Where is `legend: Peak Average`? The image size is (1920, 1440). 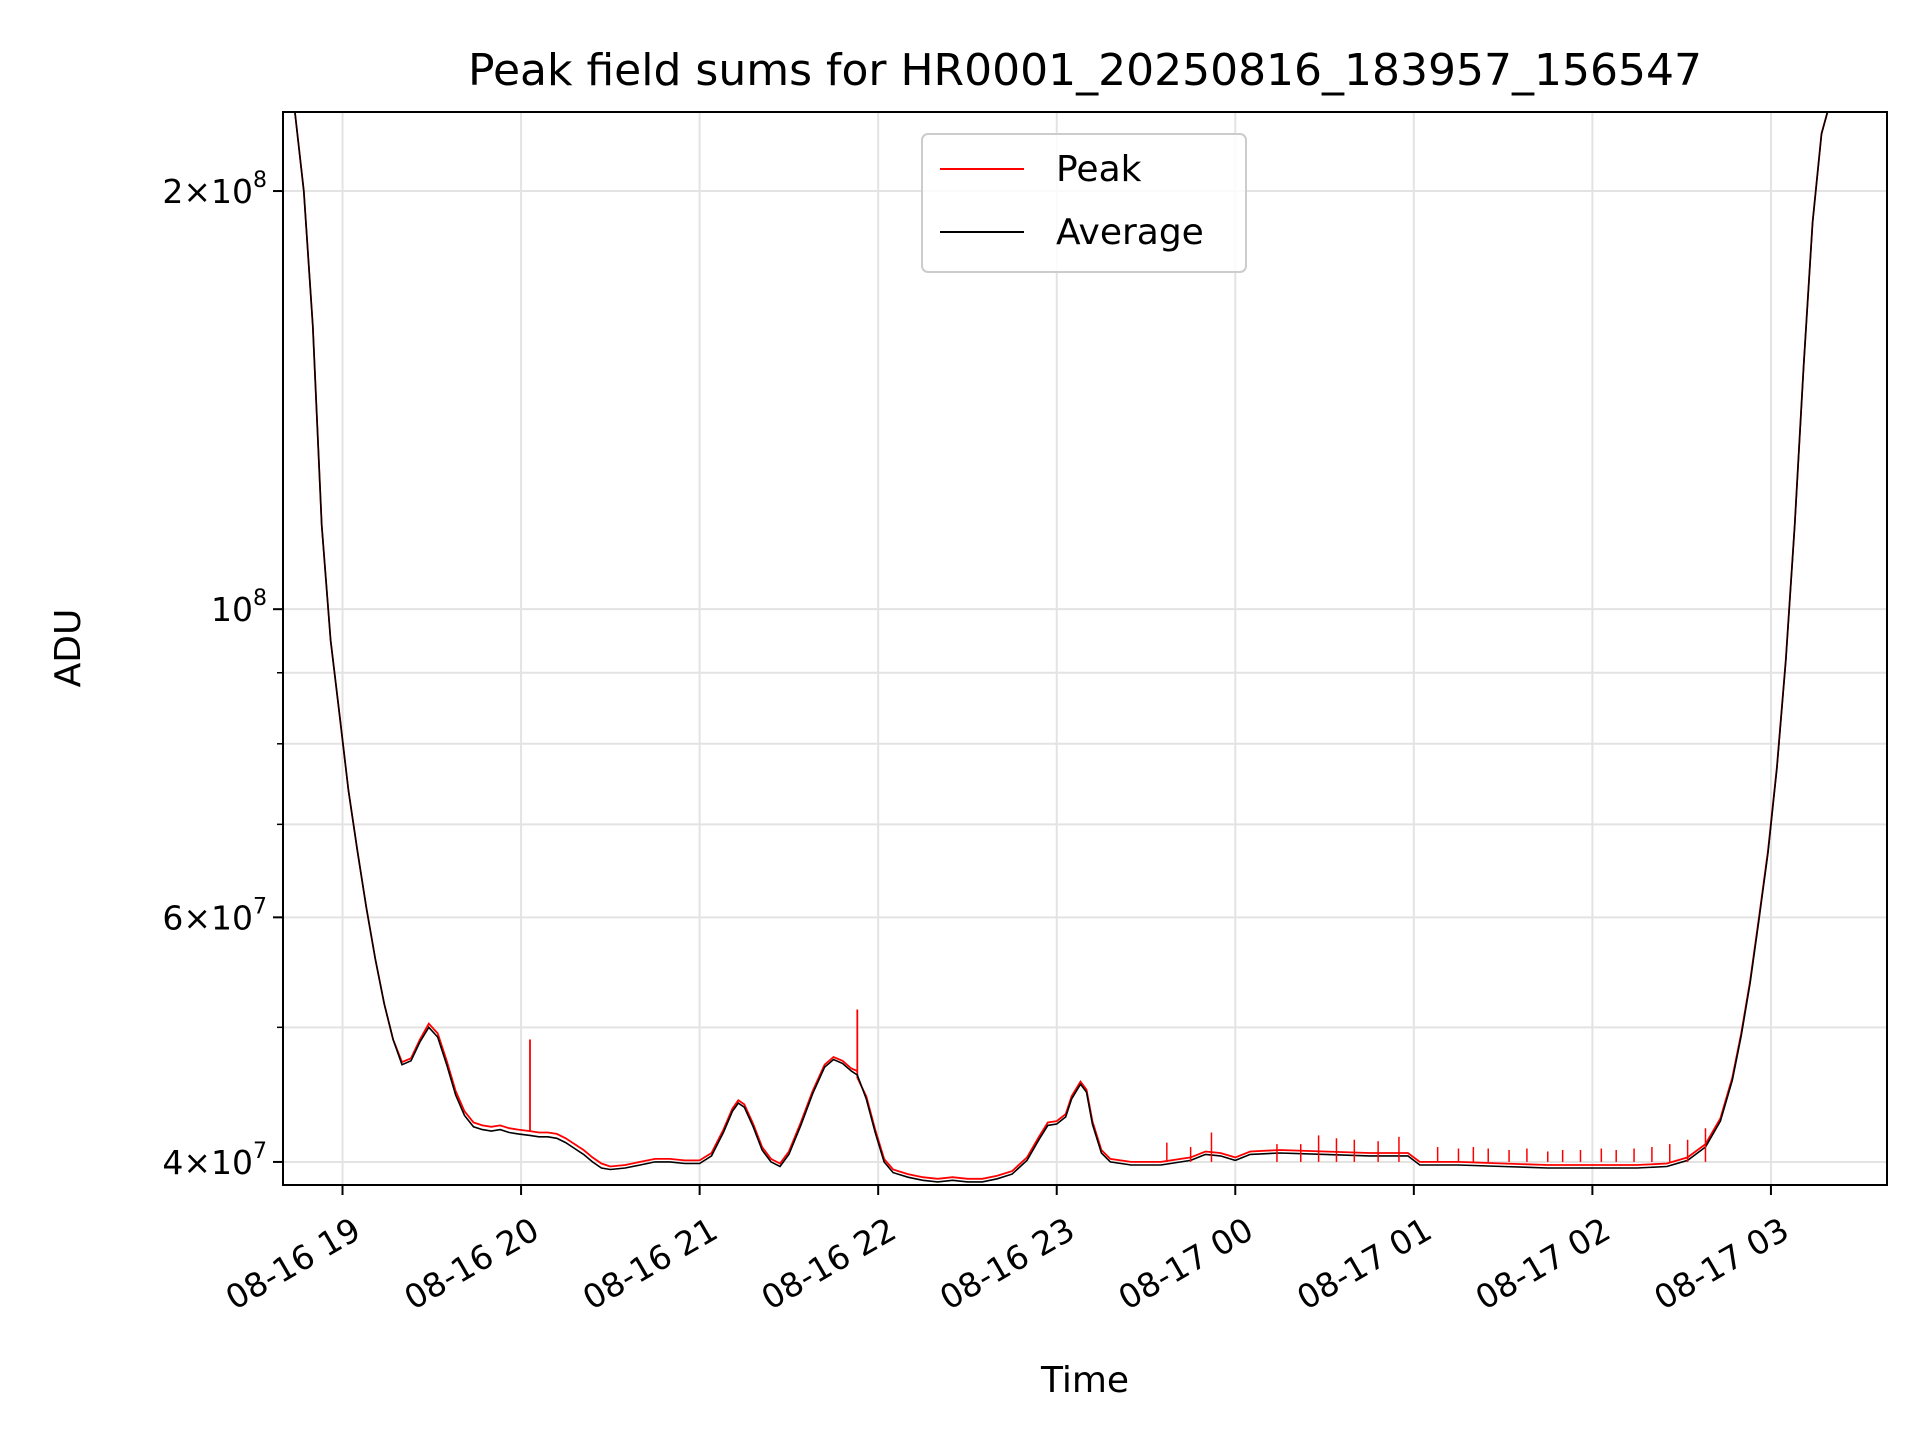 legend: Peak Average is located at coordinates (1084, 203).